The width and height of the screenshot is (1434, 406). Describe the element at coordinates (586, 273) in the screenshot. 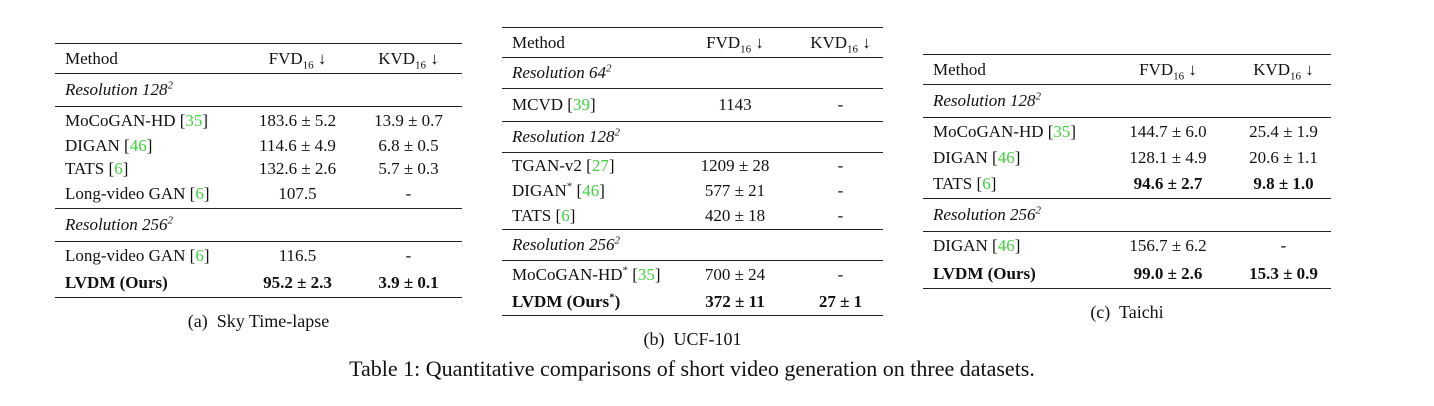

I see `method-cell: MoCoGAN-HD* [35]` at that location.